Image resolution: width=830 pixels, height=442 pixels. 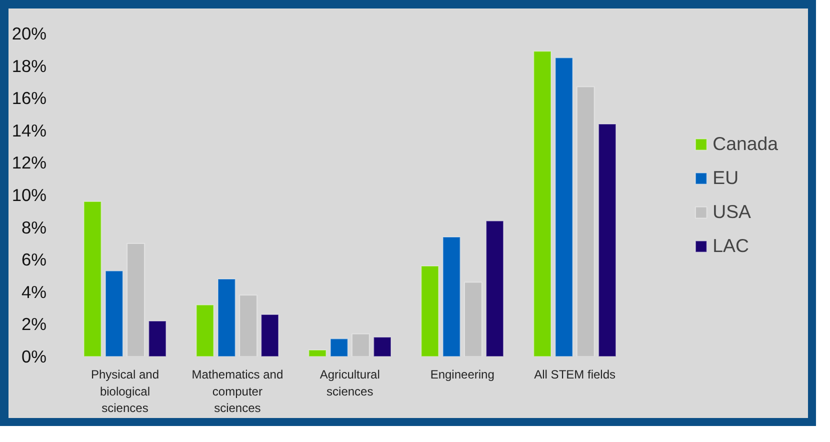 What do you see at coordinates (33, 260) in the screenshot?
I see `y-tick-label: 6%` at bounding box center [33, 260].